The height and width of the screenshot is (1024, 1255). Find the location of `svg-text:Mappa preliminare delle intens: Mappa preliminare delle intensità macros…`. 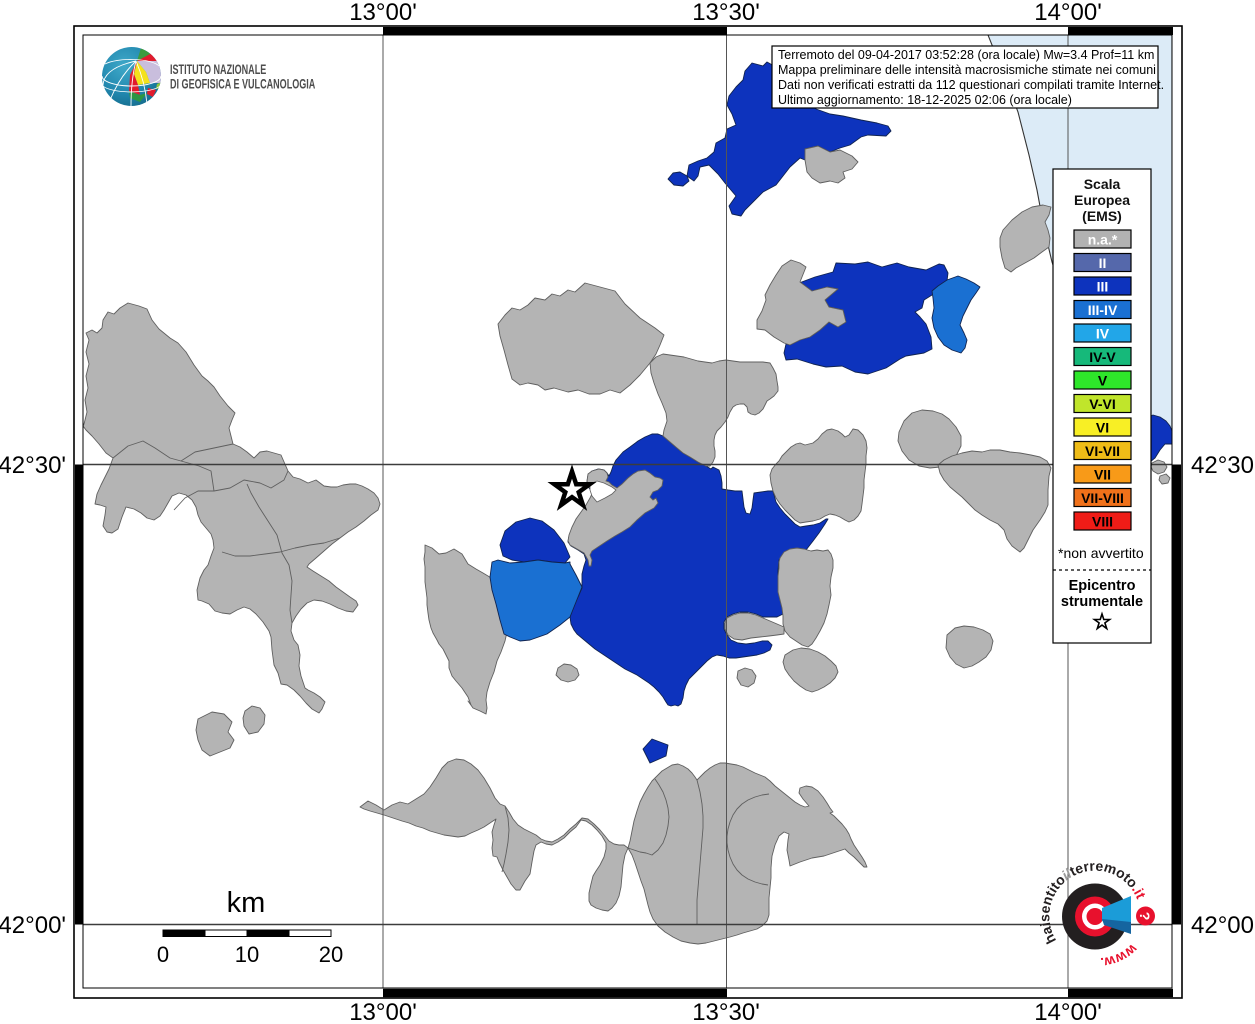

svg-text:Mappa preliminare delle intens: Mappa preliminare delle intensità macros… is located at coordinates (967, 70).